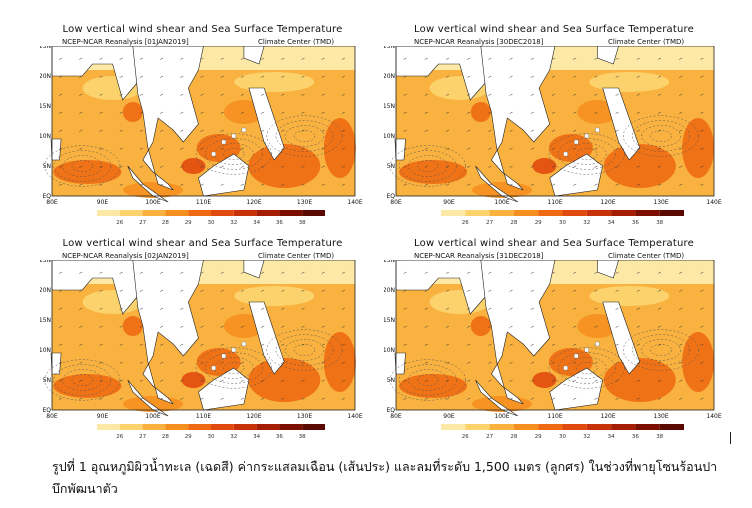  Describe the element at coordinates (45, 350) in the screenshot. I see `lat-tick-label: 10N` at that location.